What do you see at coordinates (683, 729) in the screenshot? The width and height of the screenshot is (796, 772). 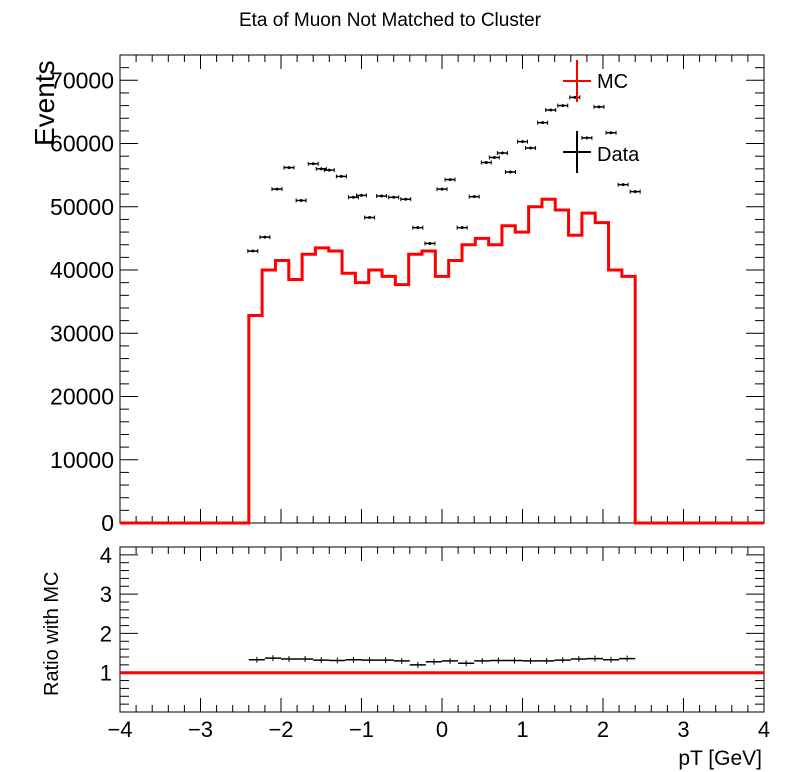 I see `x-tick-label: 3` at bounding box center [683, 729].